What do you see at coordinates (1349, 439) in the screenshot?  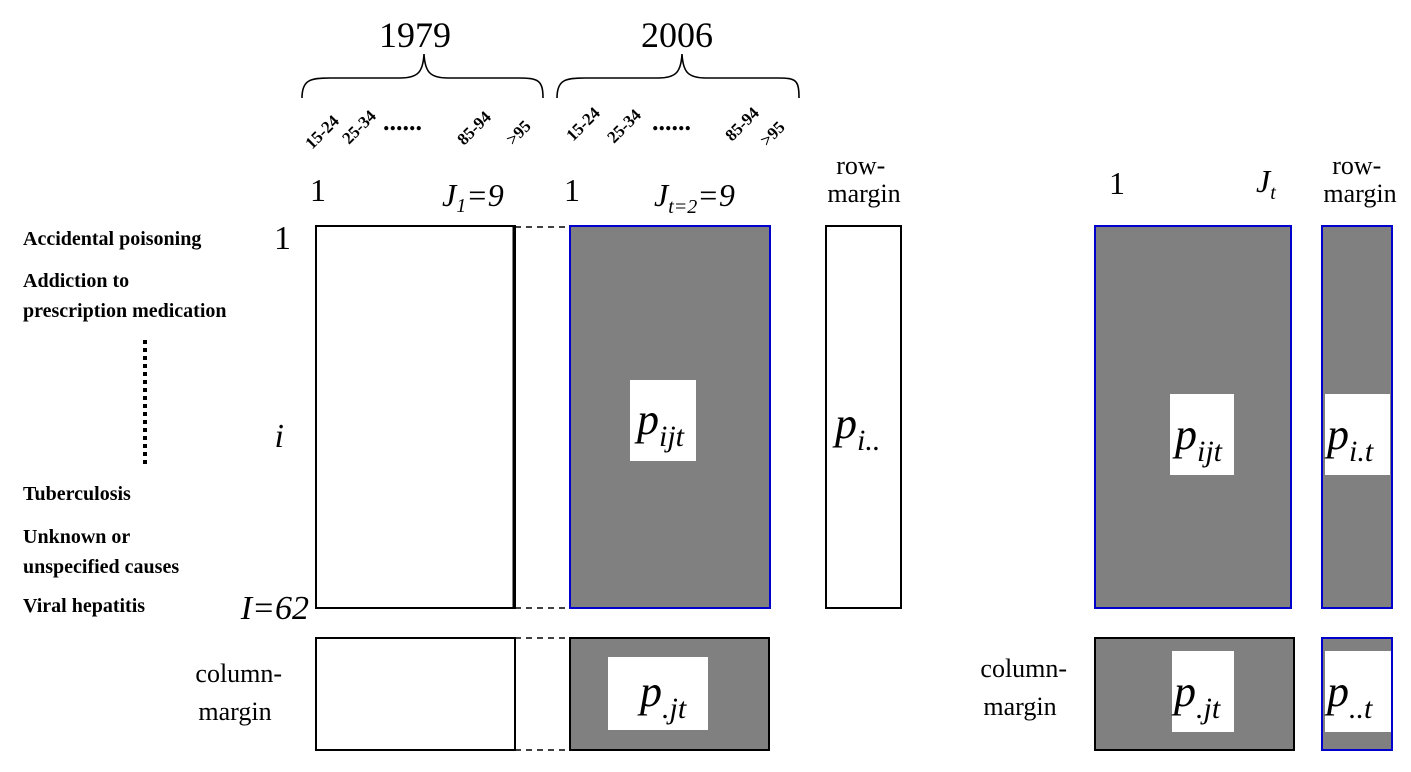 I see `symbol-p-i-dot-t: pi.t` at bounding box center [1349, 439].